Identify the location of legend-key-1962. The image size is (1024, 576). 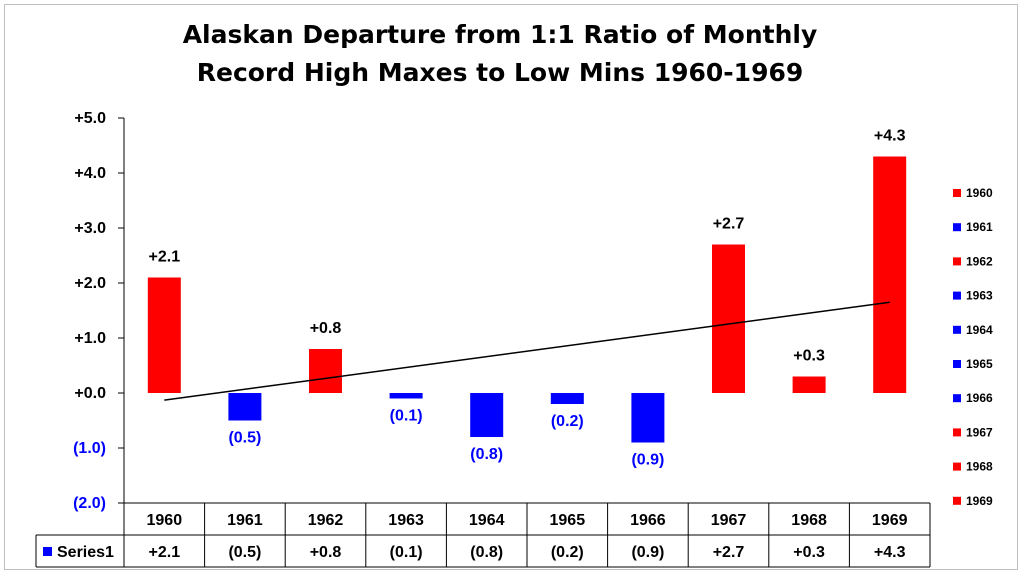
(957, 261).